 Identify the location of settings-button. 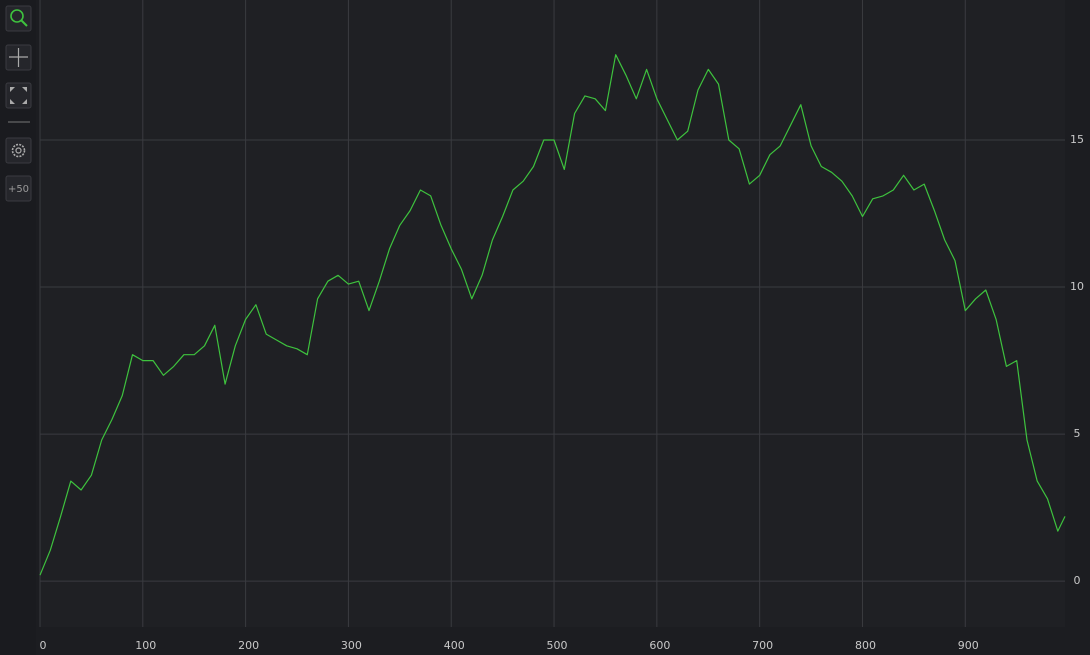
(18, 150).